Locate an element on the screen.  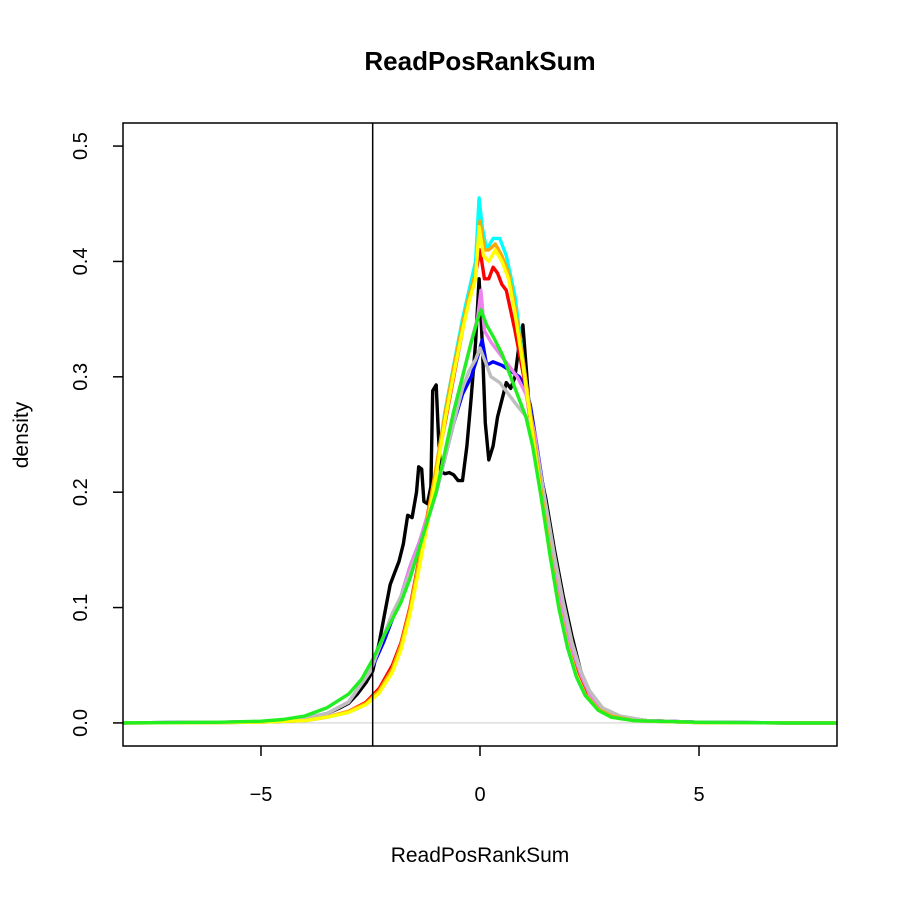
chart-title: ReadPosRankSum is located at coordinates (479, 61).